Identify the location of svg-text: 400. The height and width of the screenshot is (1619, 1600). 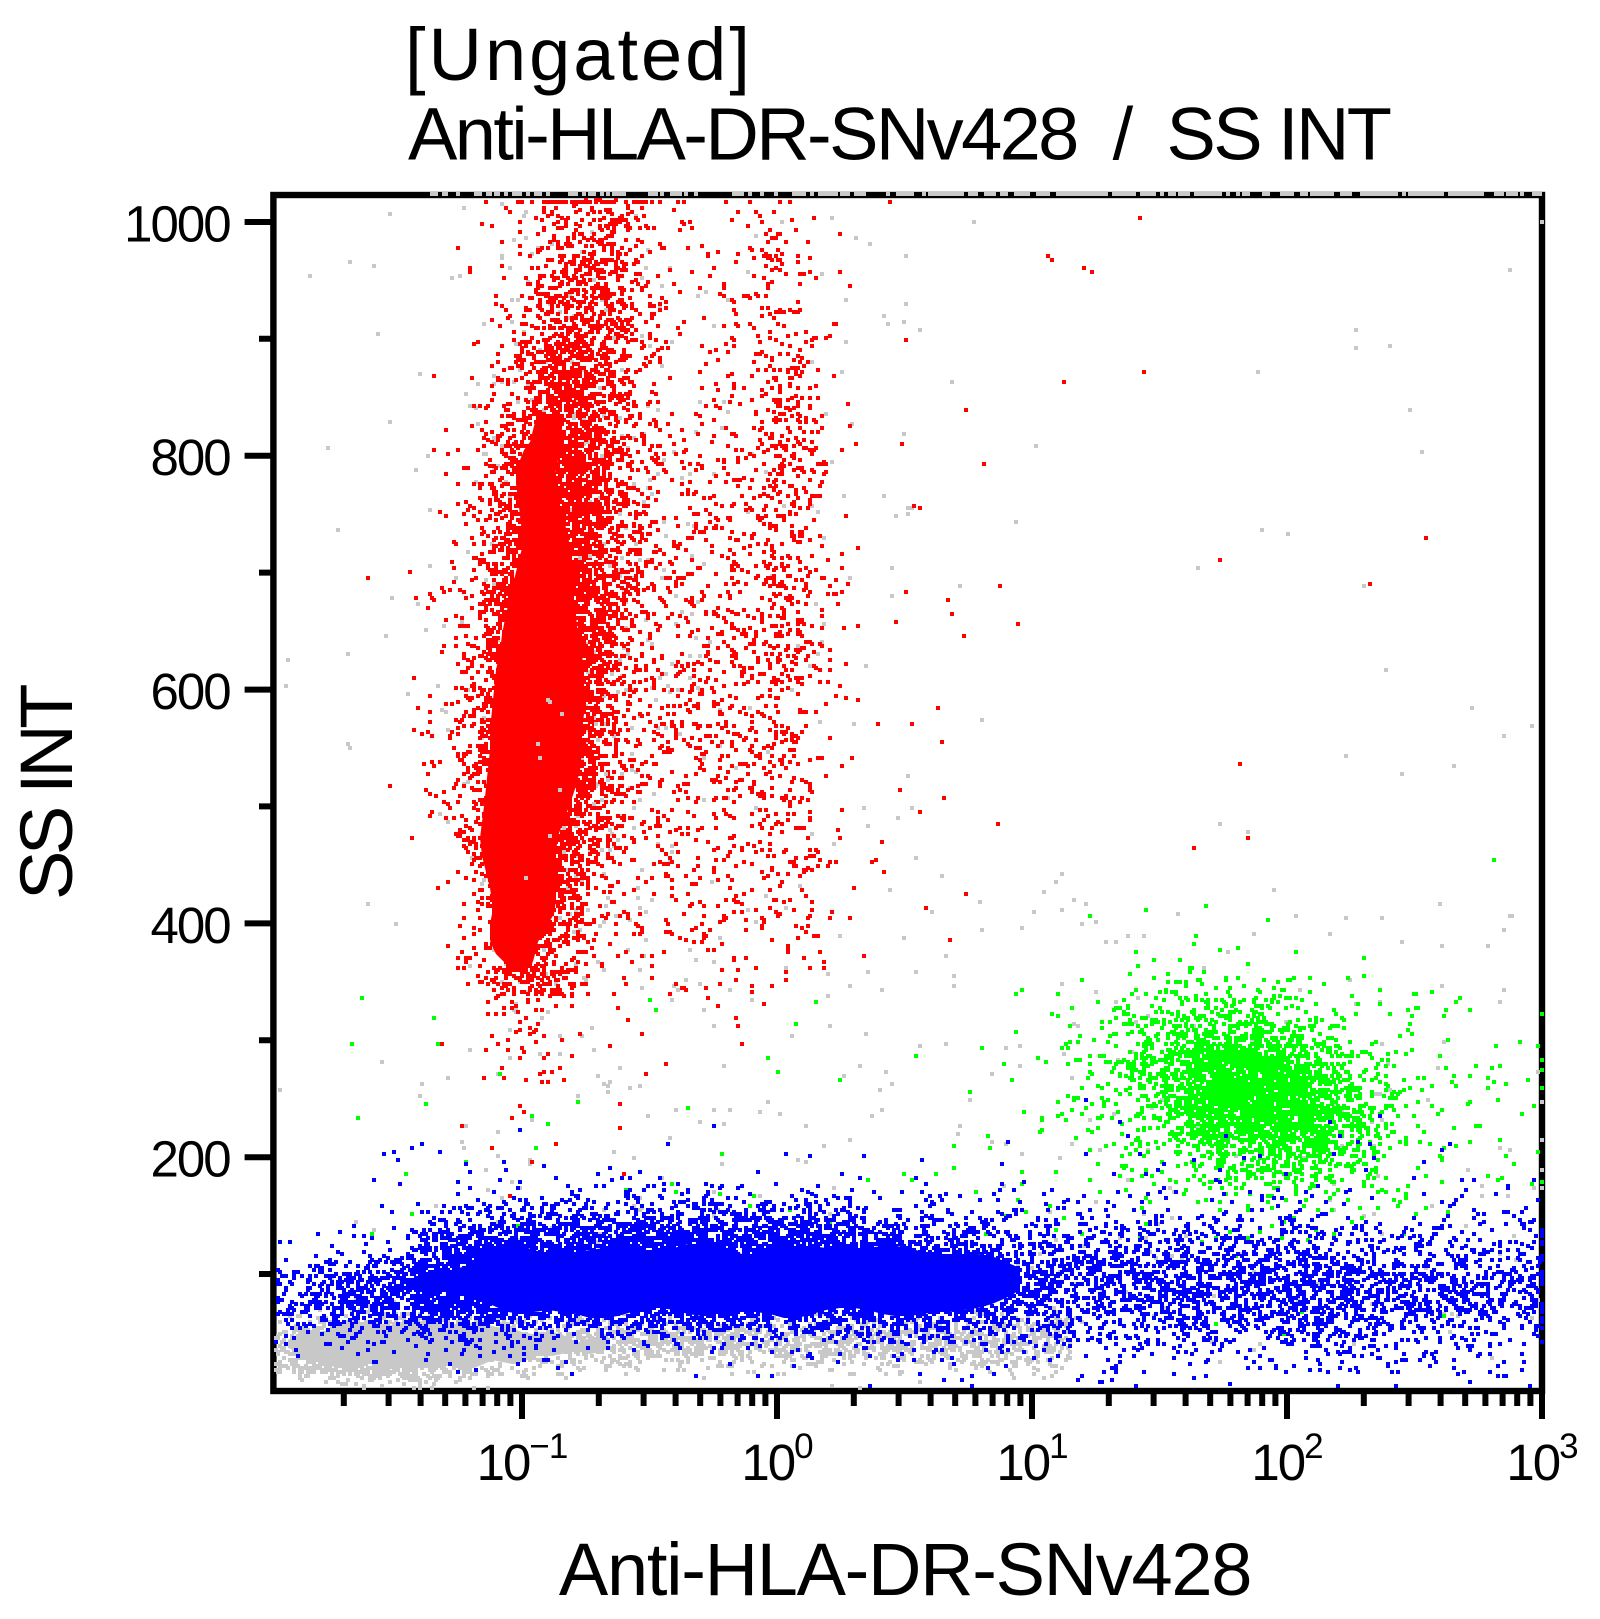
(191, 925).